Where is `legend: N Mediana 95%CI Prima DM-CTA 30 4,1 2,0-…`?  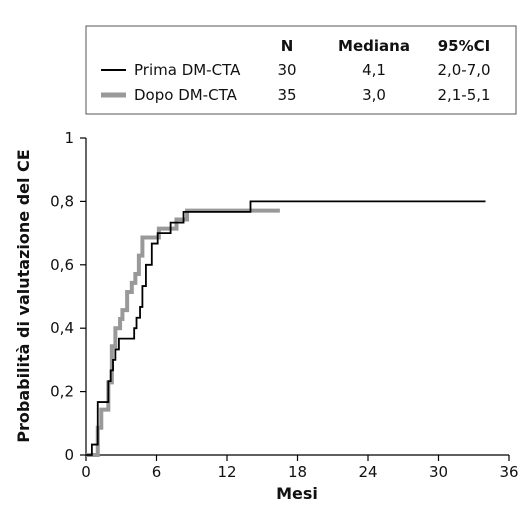 legend: N Mediana 95%CI Prima DM-CTA 30 4,1 2,0-… is located at coordinates (301, 70).